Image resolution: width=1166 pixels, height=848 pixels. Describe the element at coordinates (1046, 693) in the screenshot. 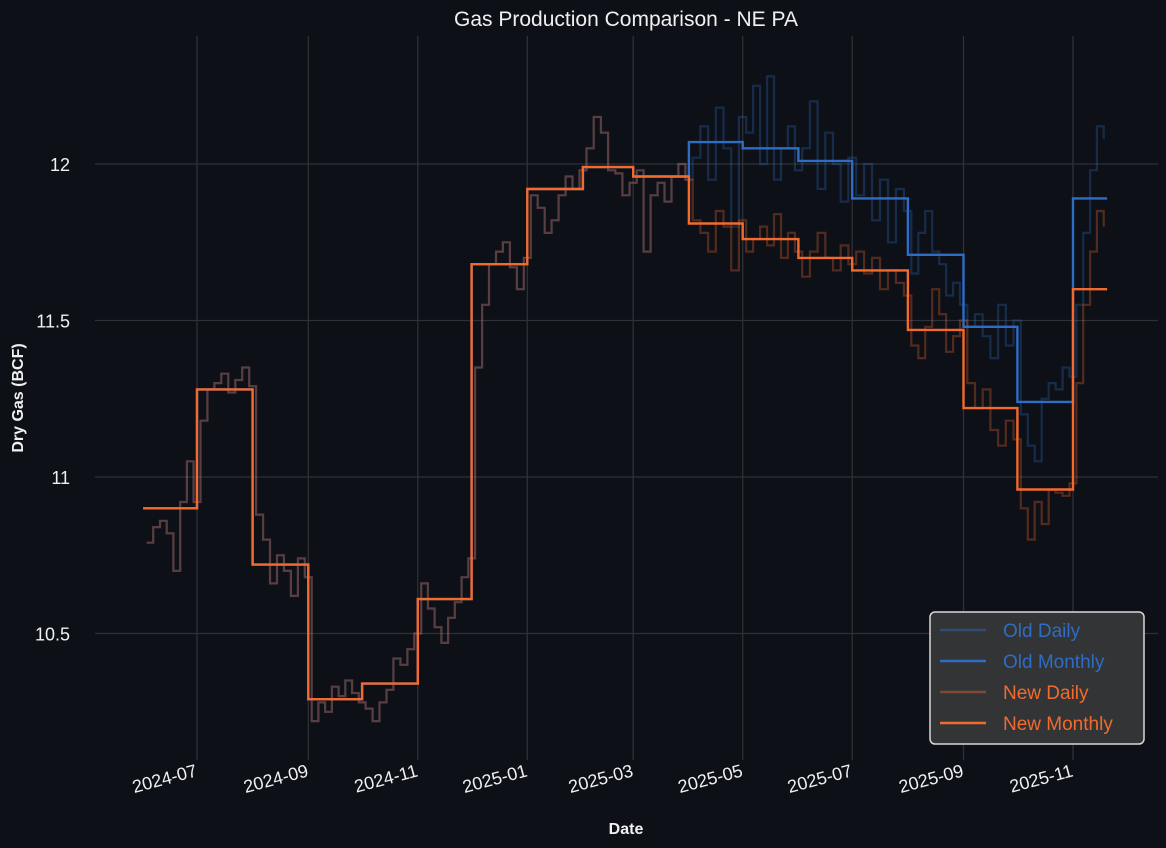

I see `legend-label: New Daily` at that location.